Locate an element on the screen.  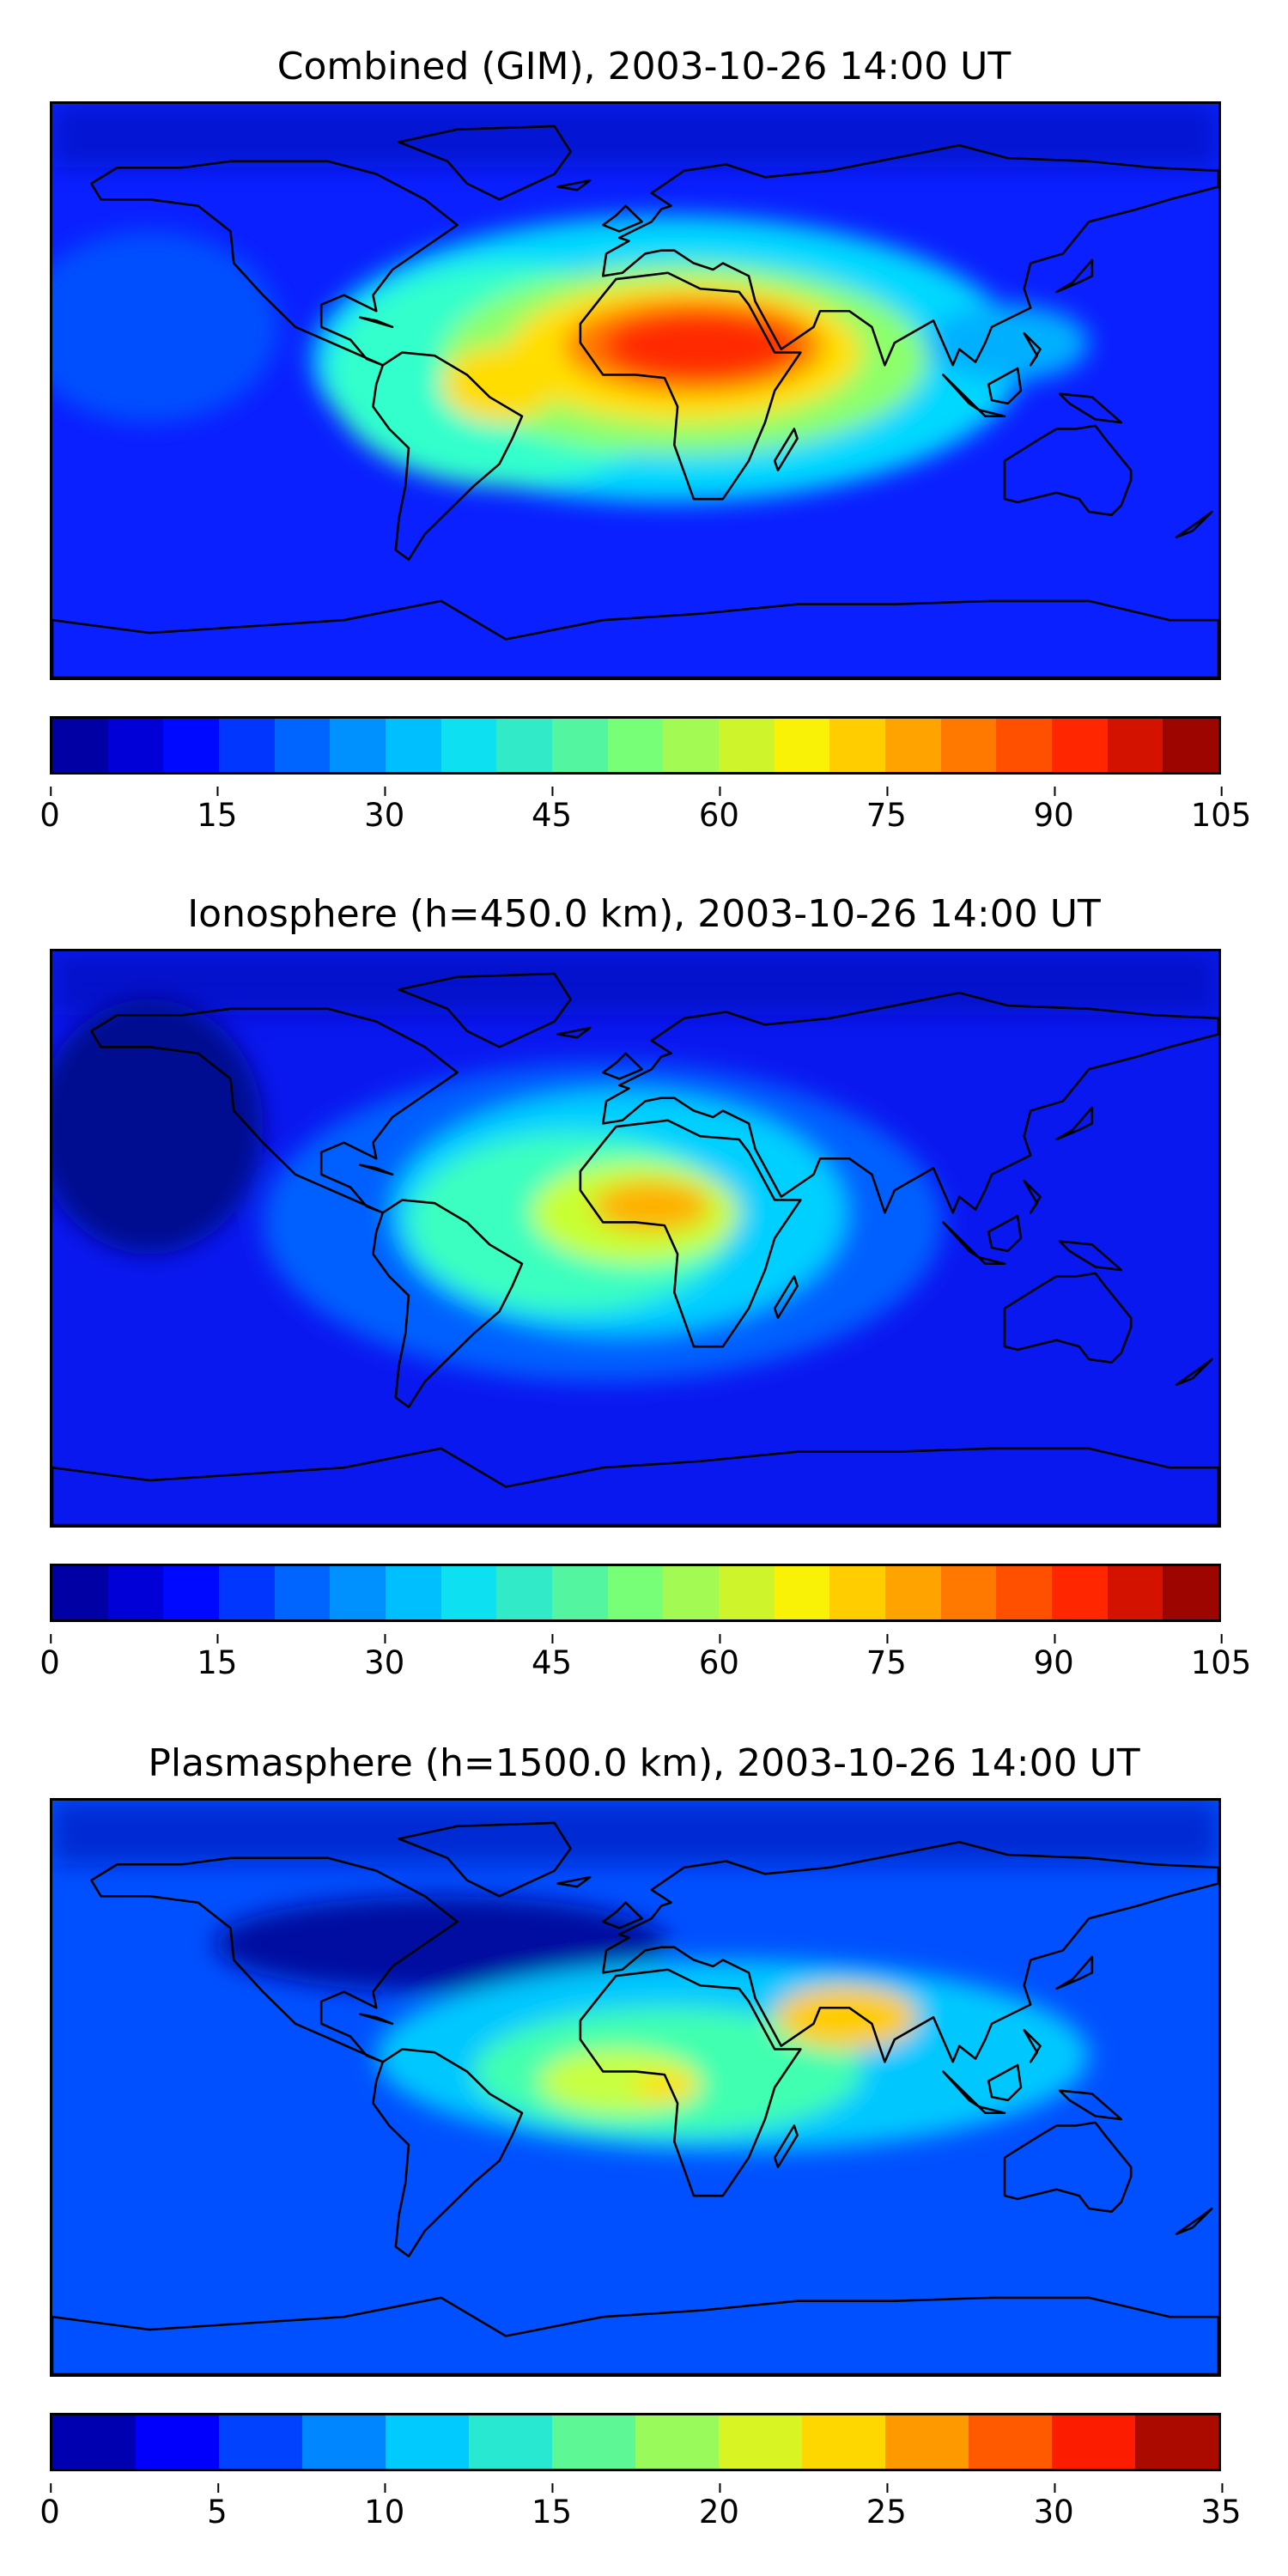
colorbar-tick-label: 75 is located at coordinates (886, 1657).